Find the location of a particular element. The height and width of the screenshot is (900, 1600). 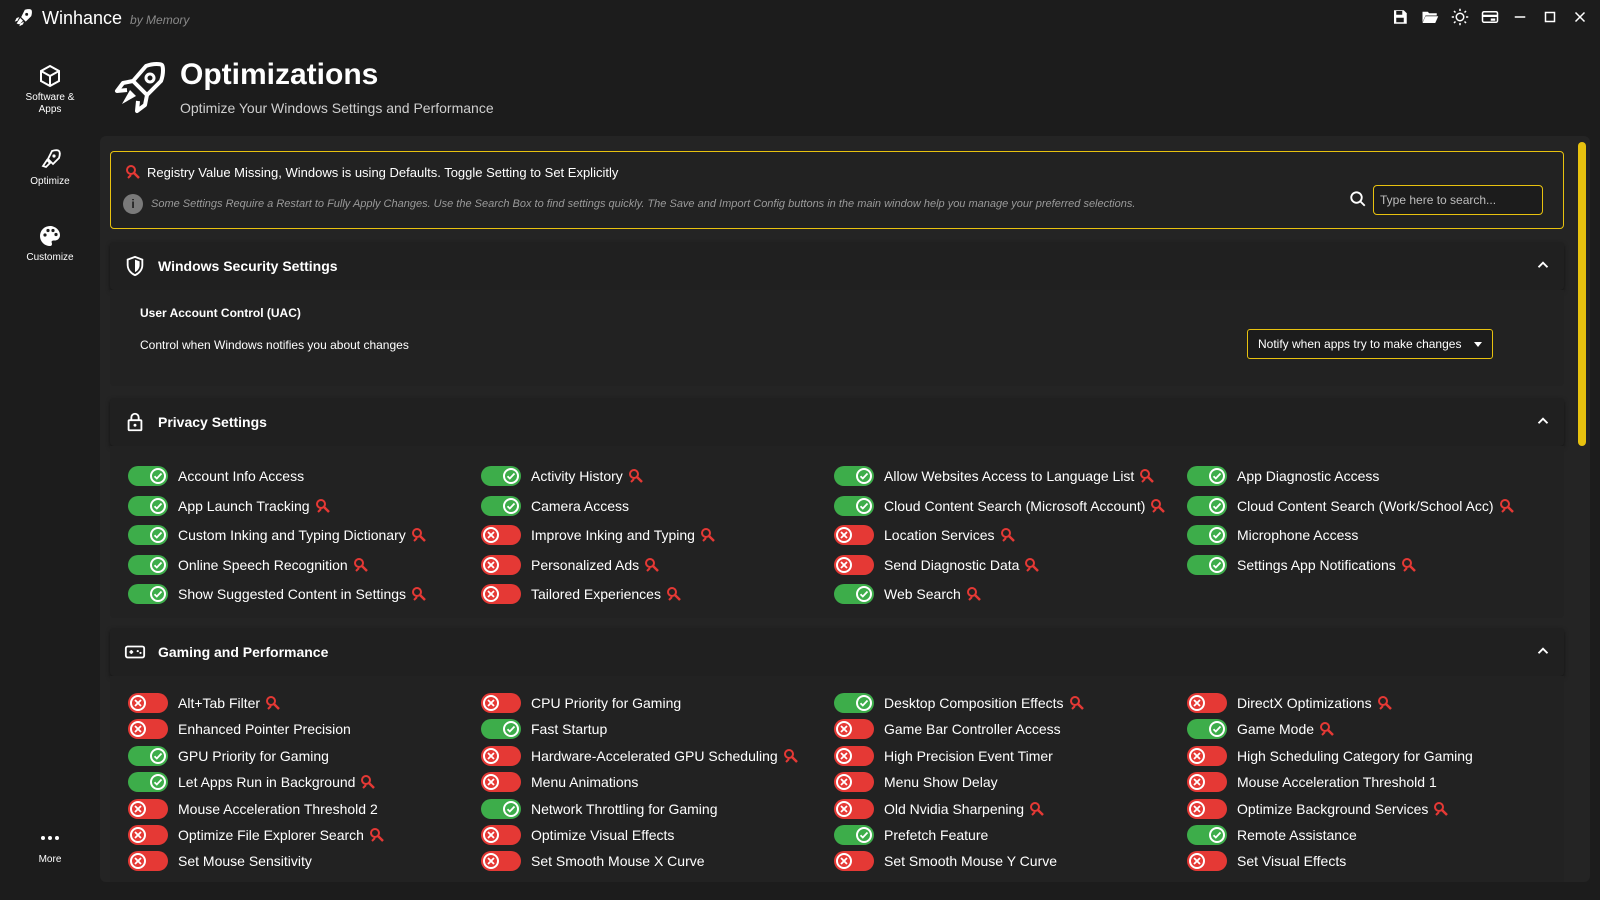

save-config-button is located at coordinates (1400, 17).